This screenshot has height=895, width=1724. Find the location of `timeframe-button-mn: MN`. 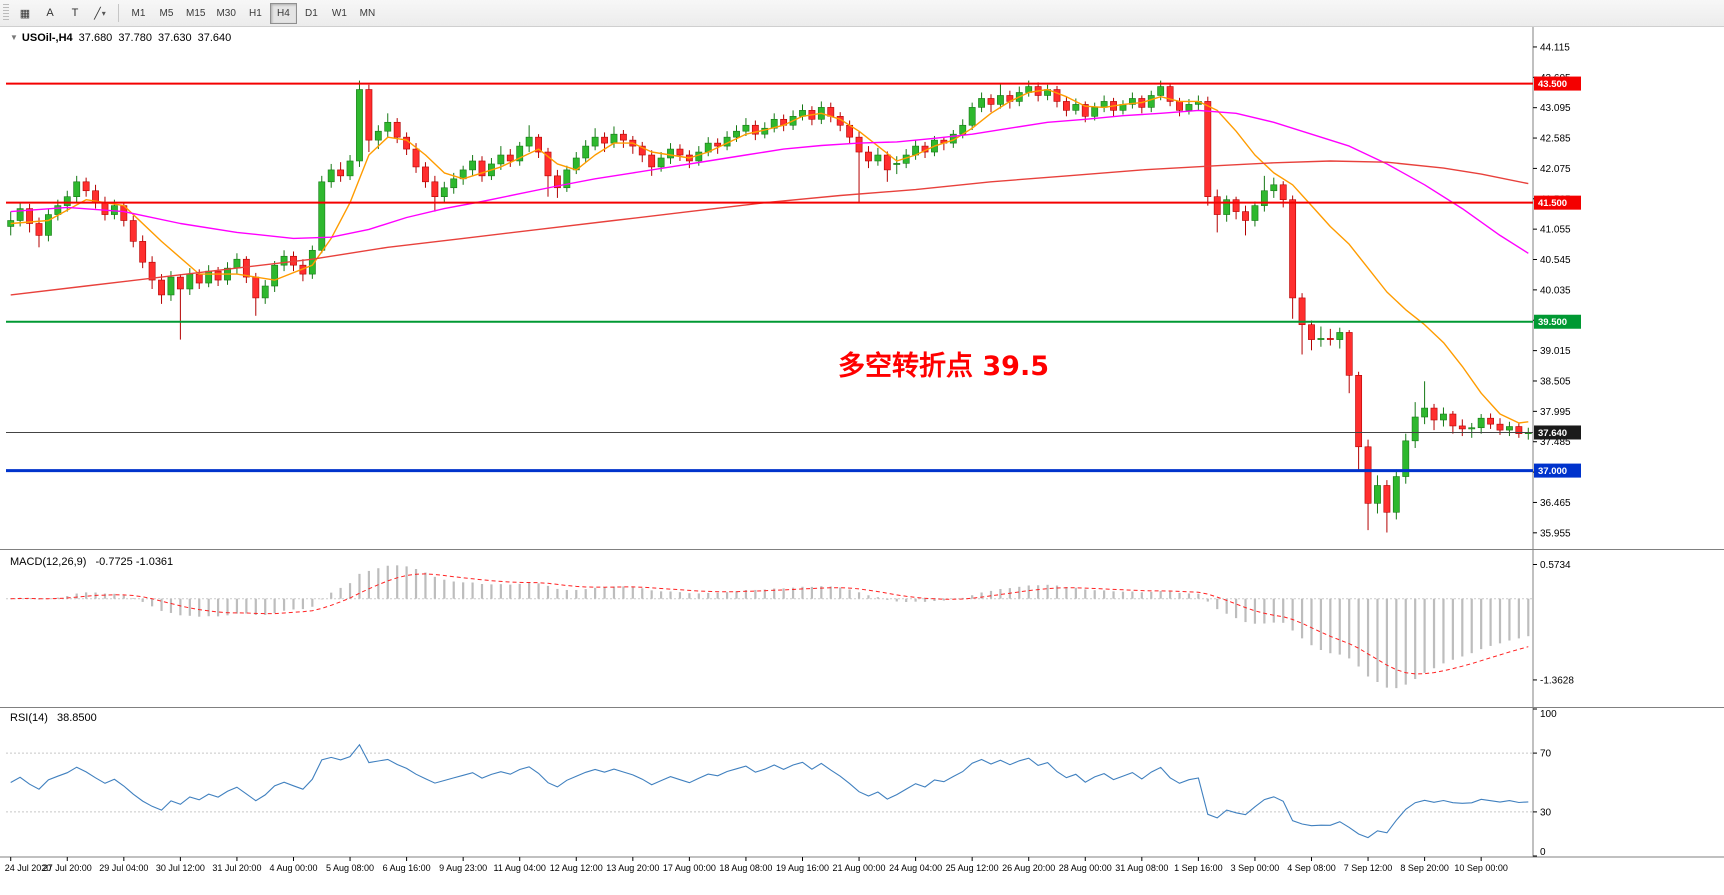

timeframe-button-mn: MN is located at coordinates (367, 13).